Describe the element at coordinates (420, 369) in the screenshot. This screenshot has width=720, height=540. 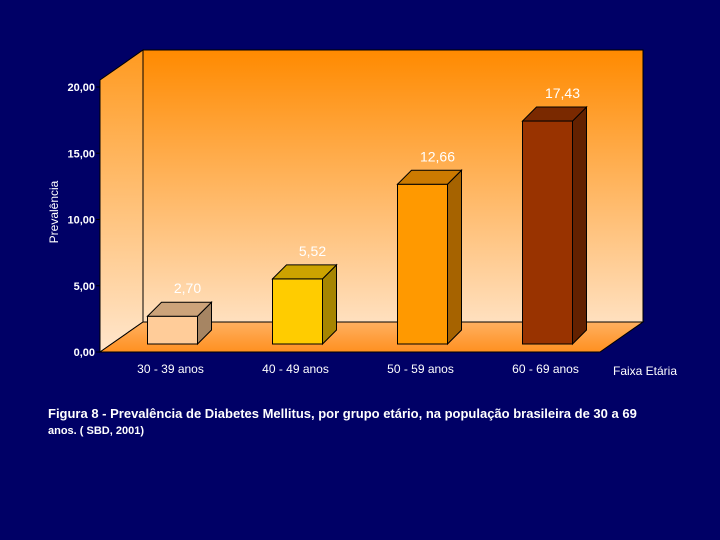
I see `x-tick-label: 50 - 59 anos` at that location.